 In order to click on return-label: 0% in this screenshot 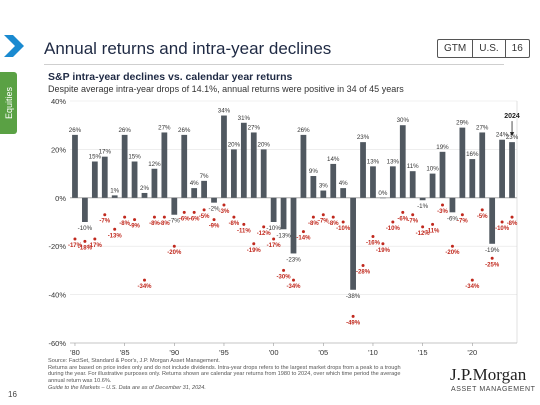, I will do `click(382, 193)`.